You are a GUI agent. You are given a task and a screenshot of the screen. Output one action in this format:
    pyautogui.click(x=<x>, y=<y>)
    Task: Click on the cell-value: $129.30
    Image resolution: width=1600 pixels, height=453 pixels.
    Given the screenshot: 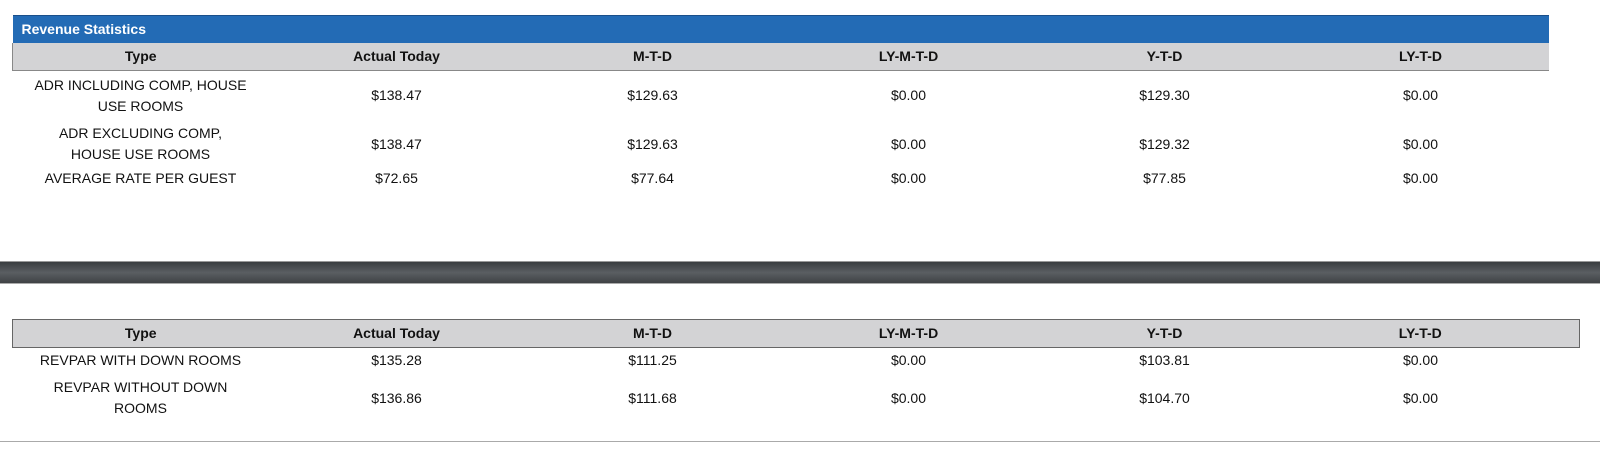 What is the action you would take?
    pyautogui.click(x=1164, y=95)
    